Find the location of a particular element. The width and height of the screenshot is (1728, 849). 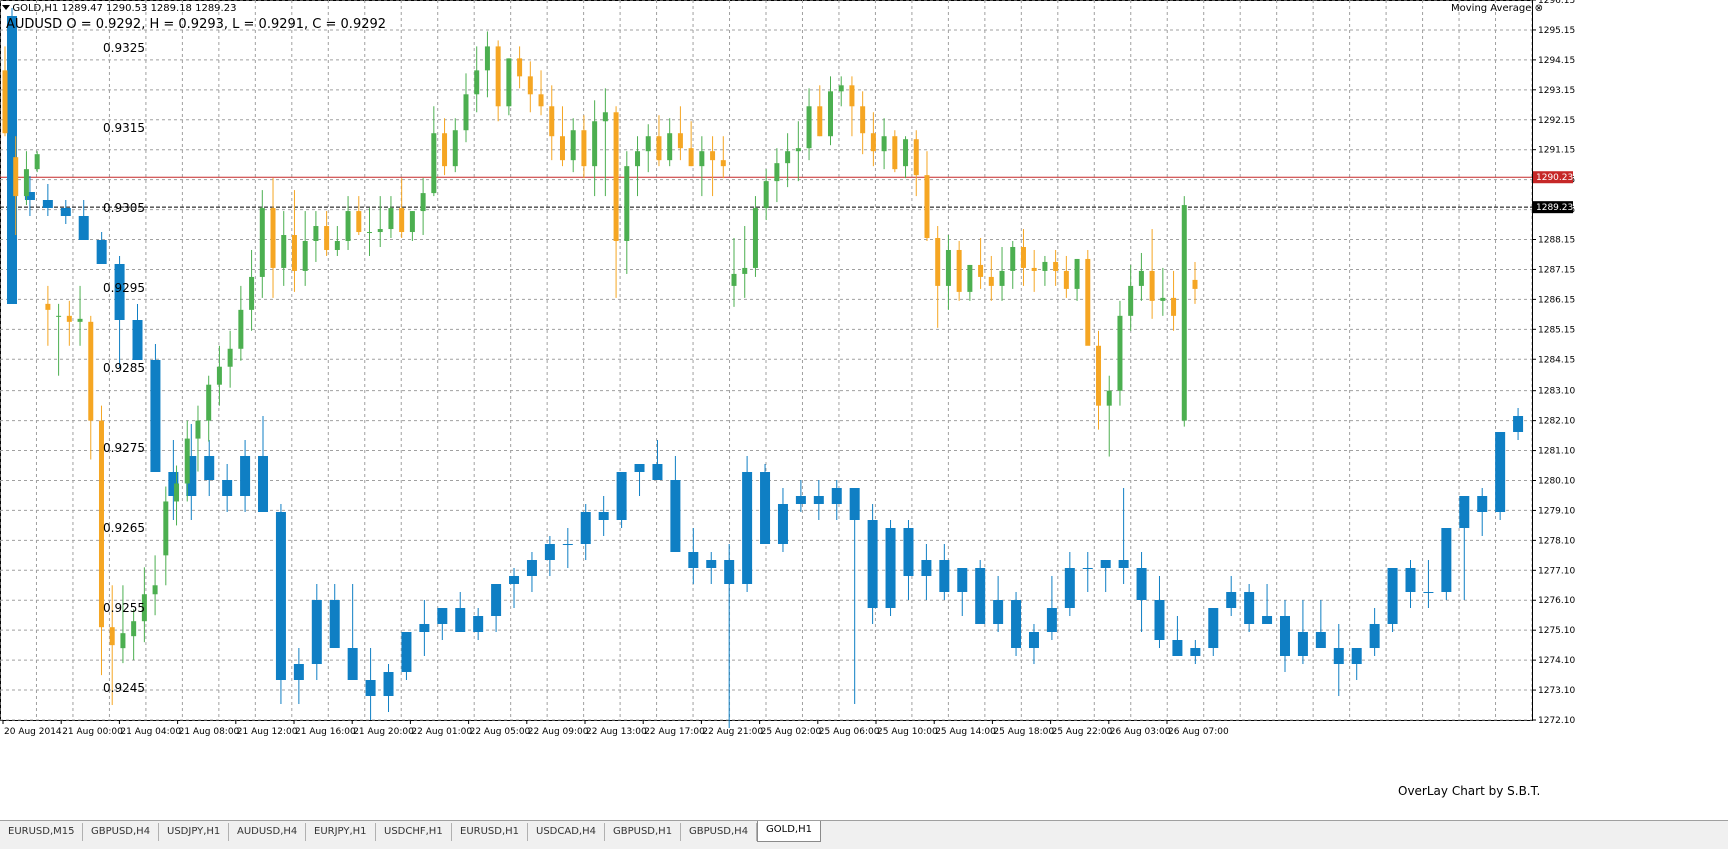

chart-menu-triangle-icon is located at coordinates (6, 7).